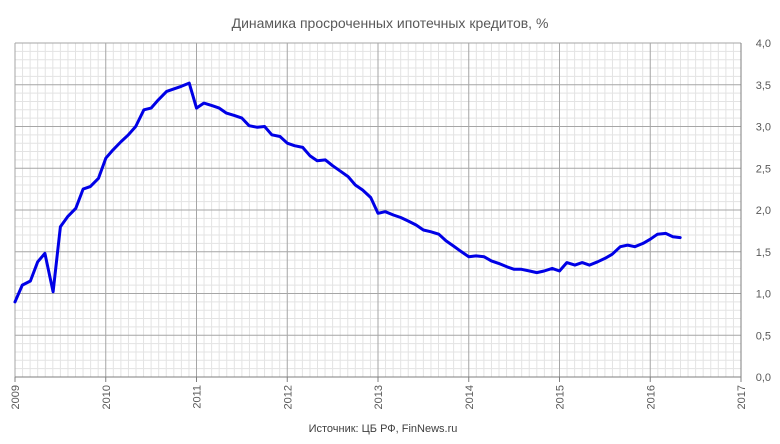 The width and height of the screenshot is (780, 444). I want to click on y-tick-label: 0,5, so click(763, 336).